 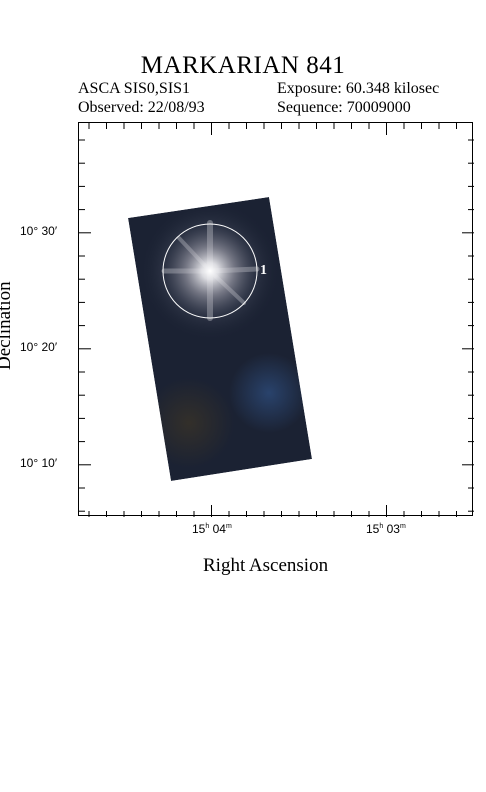 I want to click on source-region-circle, so click(x=210, y=271).